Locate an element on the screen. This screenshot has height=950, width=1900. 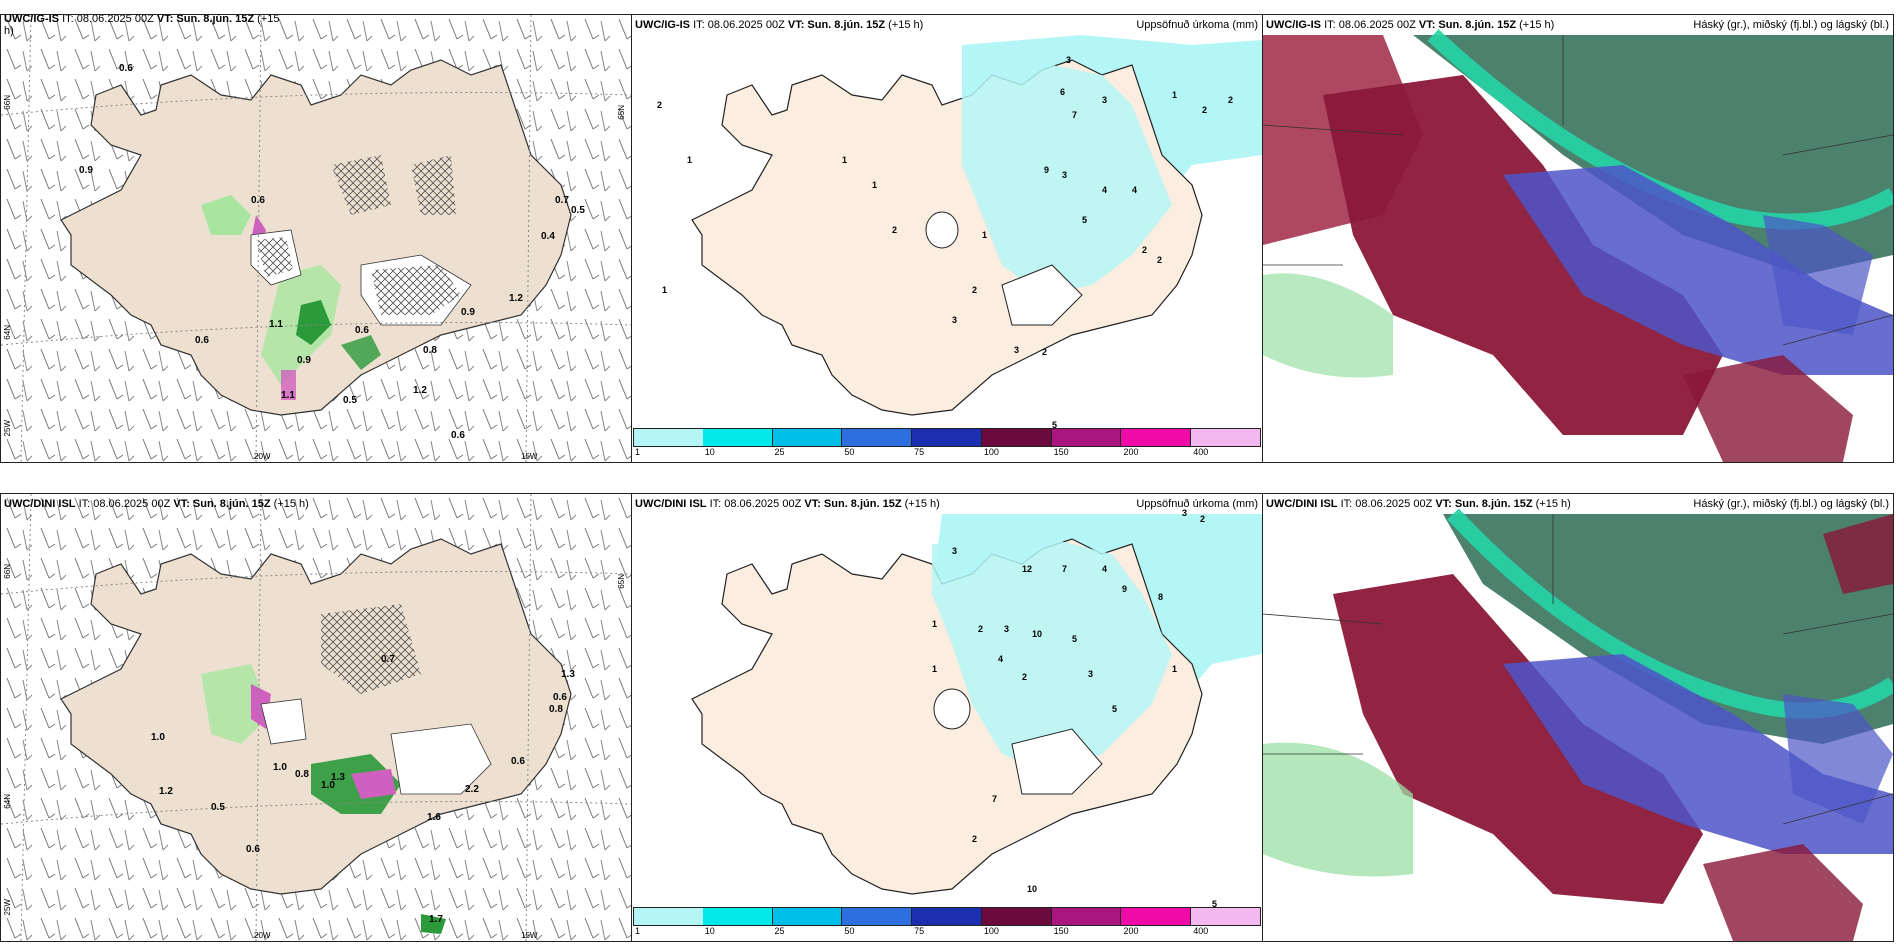
precip-map-graphic is located at coordinates (976, 225).